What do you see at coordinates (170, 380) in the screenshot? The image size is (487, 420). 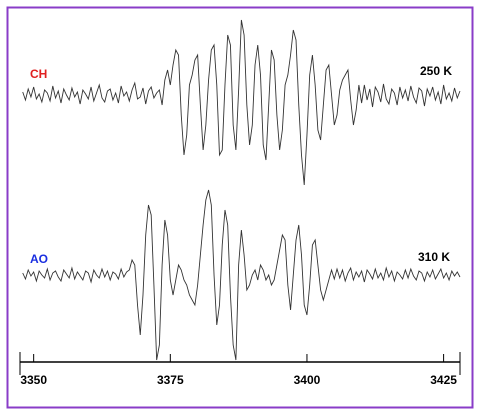 I see `x-tick-label: 3375` at bounding box center [170, 380].